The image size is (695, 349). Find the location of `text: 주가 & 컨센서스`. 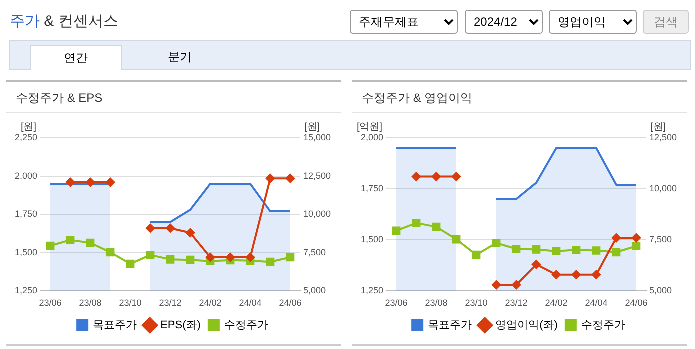

text: 주가 & 컨센서스 is located at coordinates (64, 21).